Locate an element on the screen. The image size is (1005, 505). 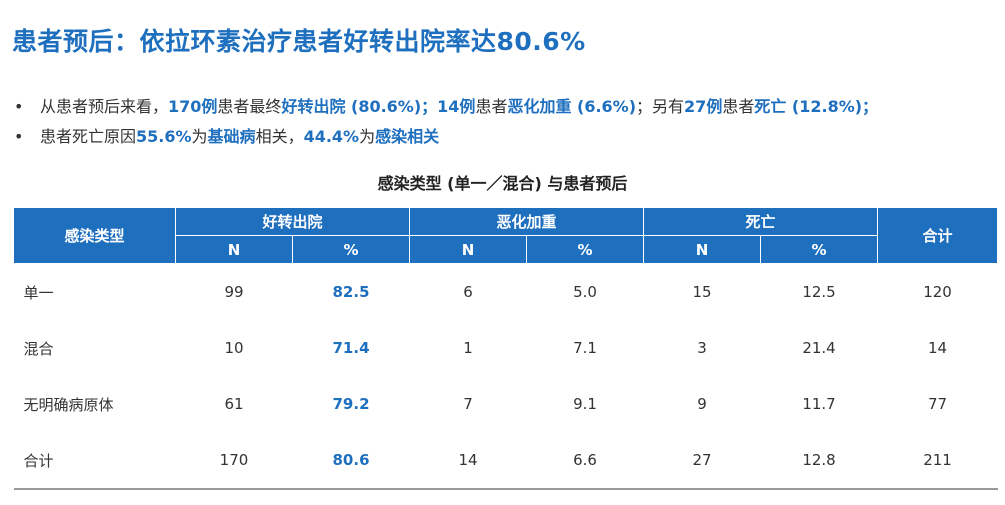
header-infection-type: 感染类型 is located at coordinates (94, 235).